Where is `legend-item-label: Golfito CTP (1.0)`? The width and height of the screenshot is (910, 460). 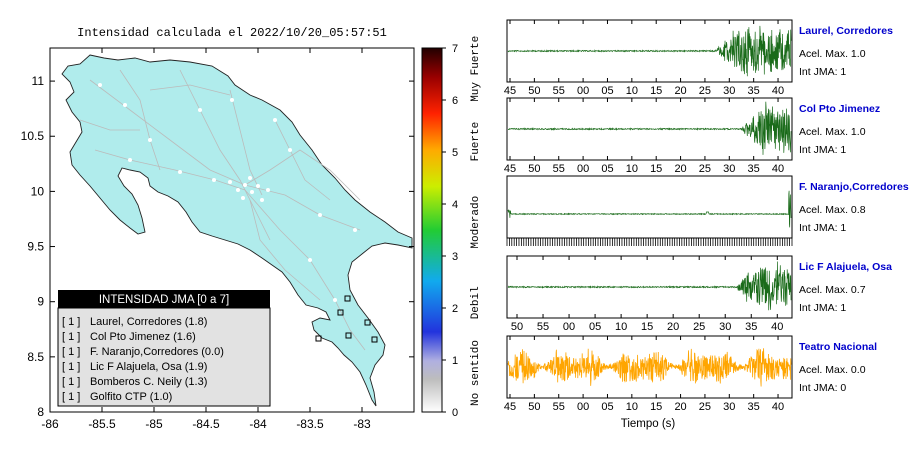
legend-item-label: Golfito CTP (1.0) is located at coordinates (131, 397).